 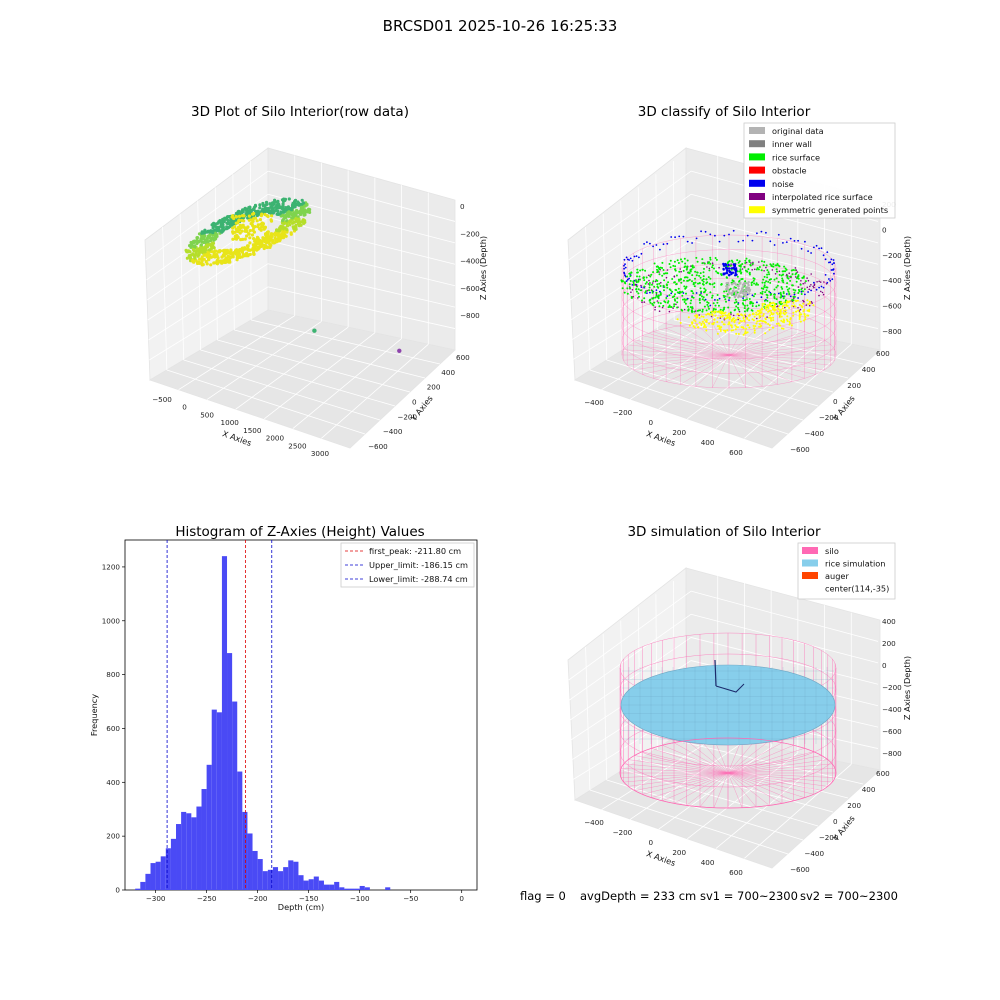 What do you see at coordinates (679, 852) in the screenshot?
I see `tick-label: 200` at bounding box center [679, 852].